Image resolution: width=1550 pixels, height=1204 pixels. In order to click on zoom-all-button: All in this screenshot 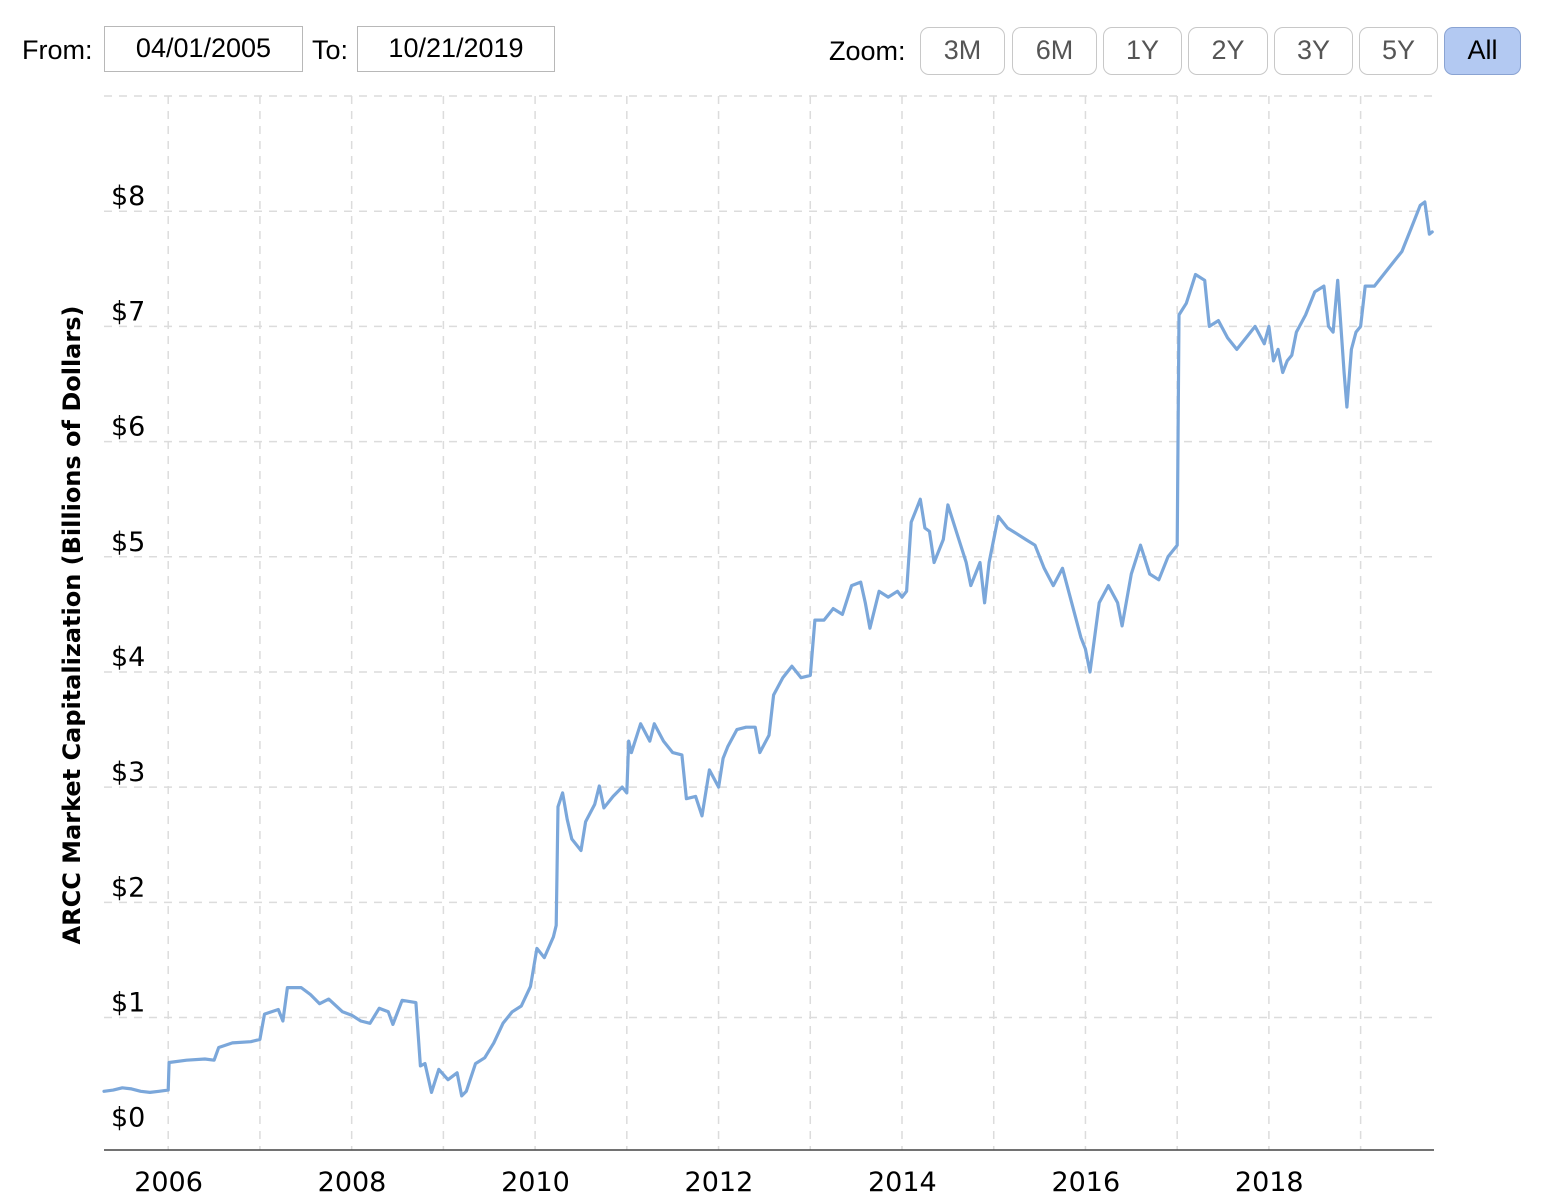, I will do `click(1482, 51)`.